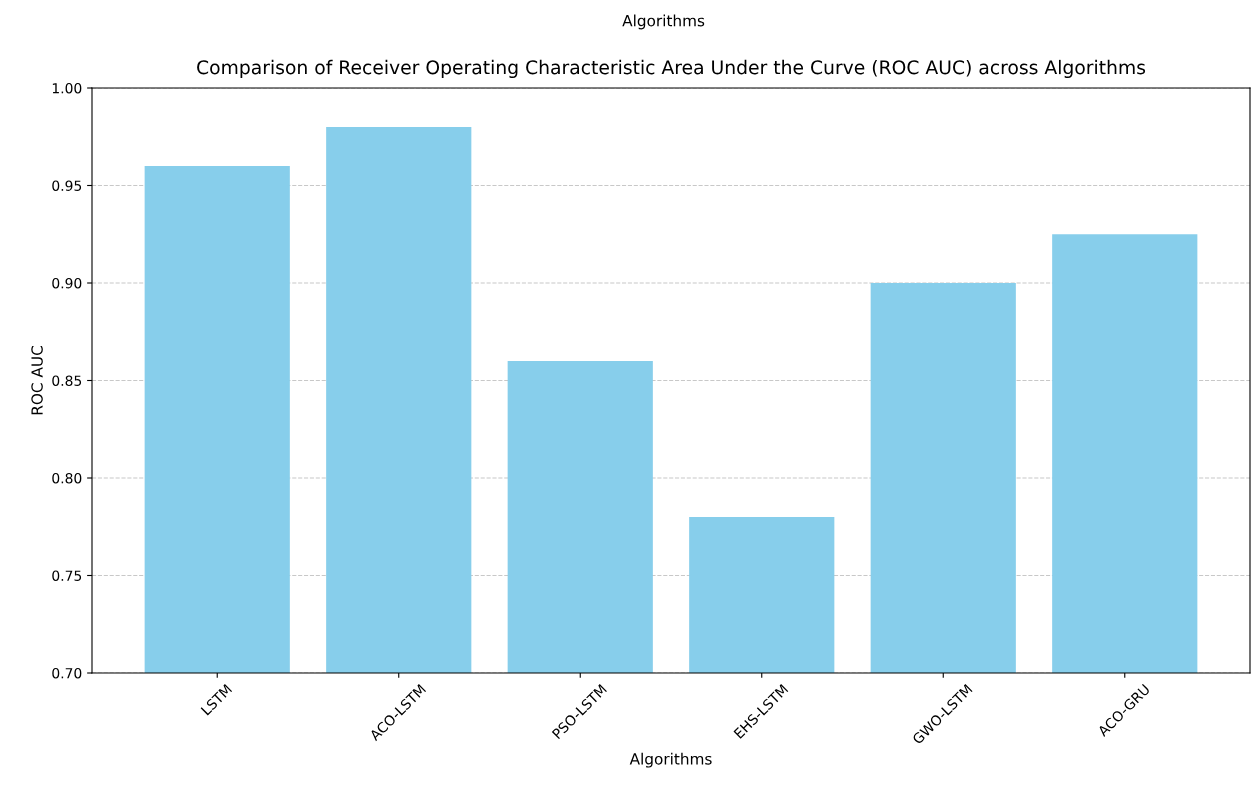  I want to click on y-tick-label: 1.00, so click(67, 88).